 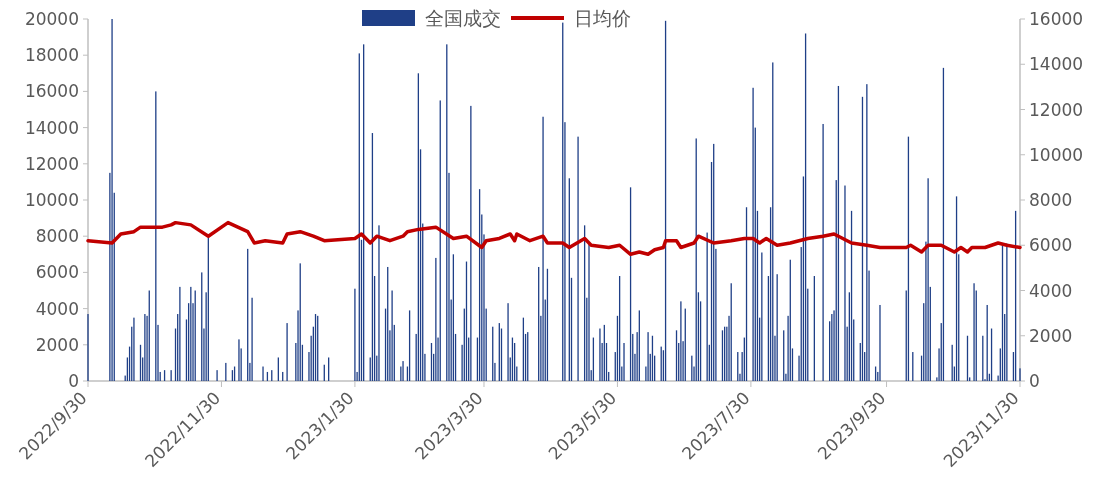 I want to click on y2-tick-label: 8000, so click(x=1051, y=200).